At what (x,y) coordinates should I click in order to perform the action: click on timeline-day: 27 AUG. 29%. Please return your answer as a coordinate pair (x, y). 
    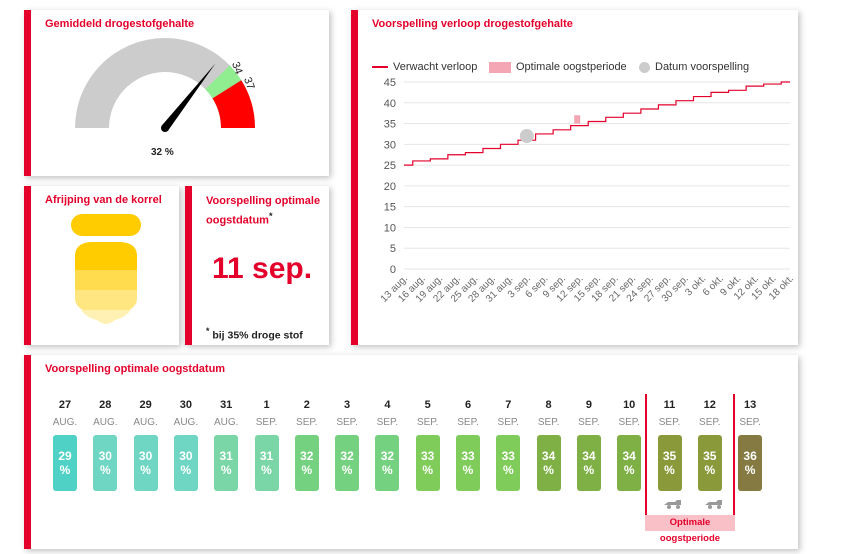
    Looking at the image, I should click on (65, 445).